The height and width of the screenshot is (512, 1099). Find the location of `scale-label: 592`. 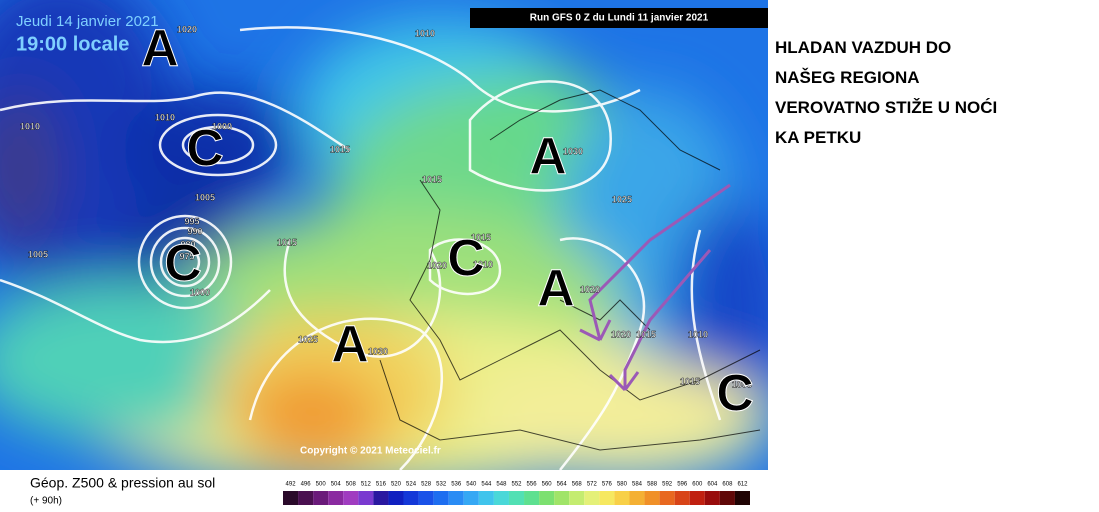

scale-label: 592 is located at coordinates (667, 485).